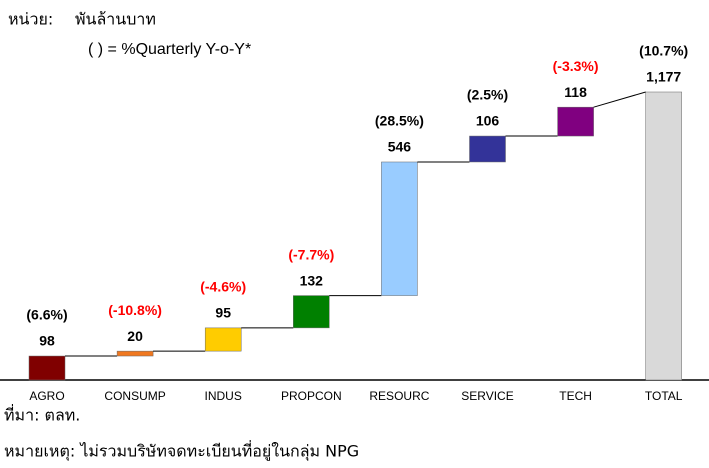  What do you see at coordinates (311, 254) in the screenshot?
I see `change-label: (-7.7%)` at bounding box center [311, 254].